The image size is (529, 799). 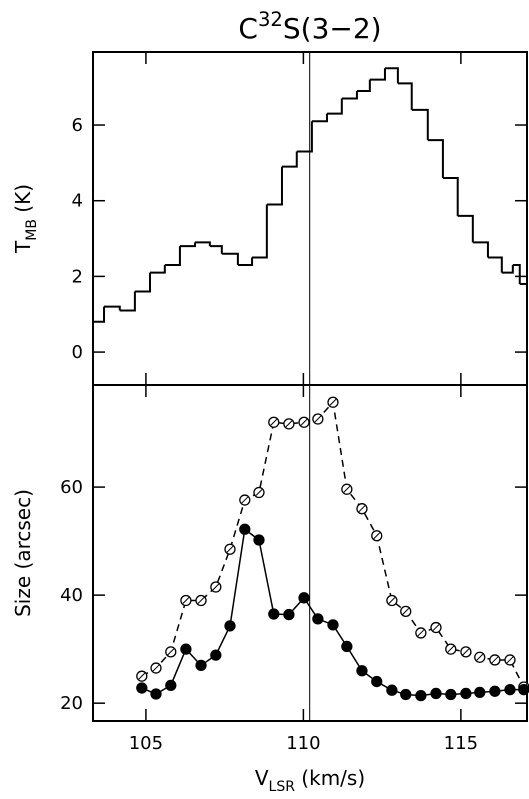 What do you see at coordinates (71, 703) in the screenshot?
I see `y-tick-label: 20` at bounding box center [71, 703].